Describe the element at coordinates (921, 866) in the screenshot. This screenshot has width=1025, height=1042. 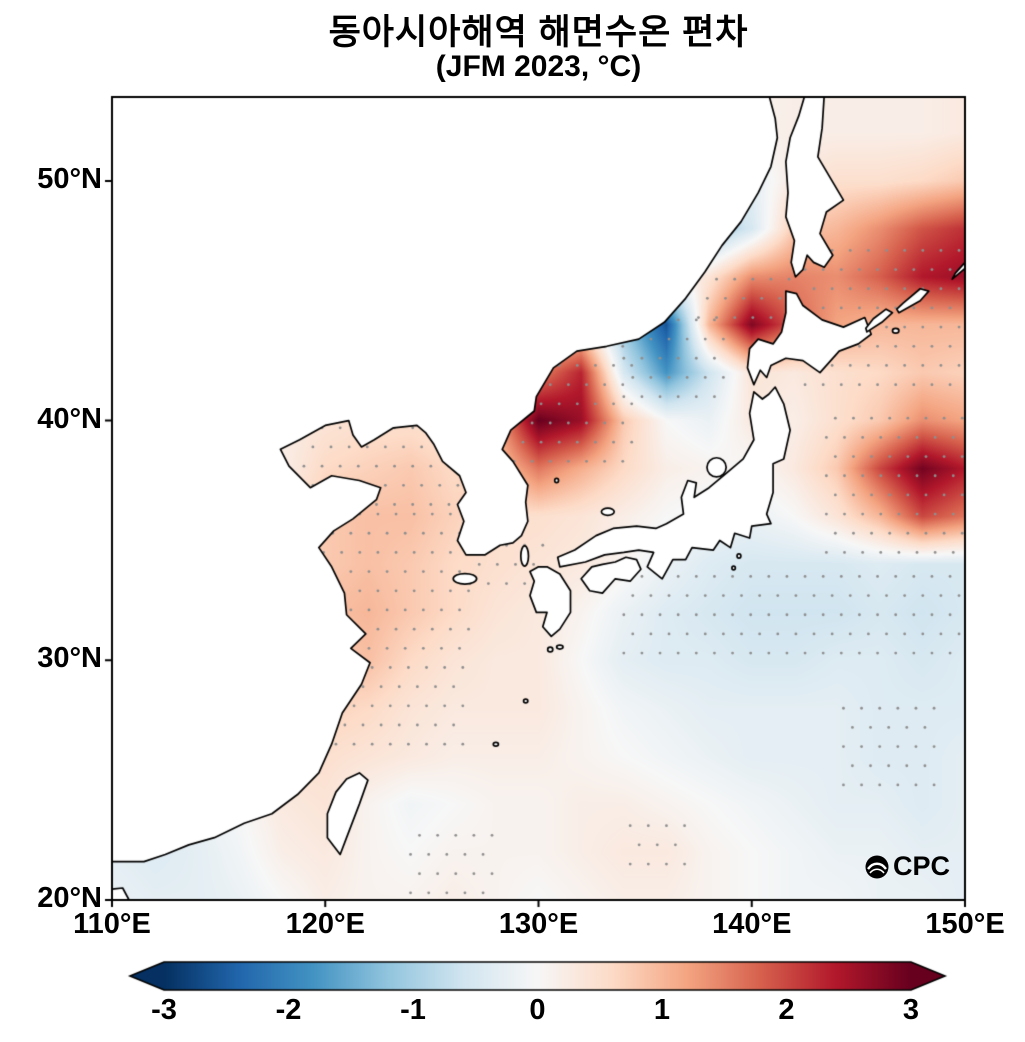
I see `cpc-label: CPC` at that location.